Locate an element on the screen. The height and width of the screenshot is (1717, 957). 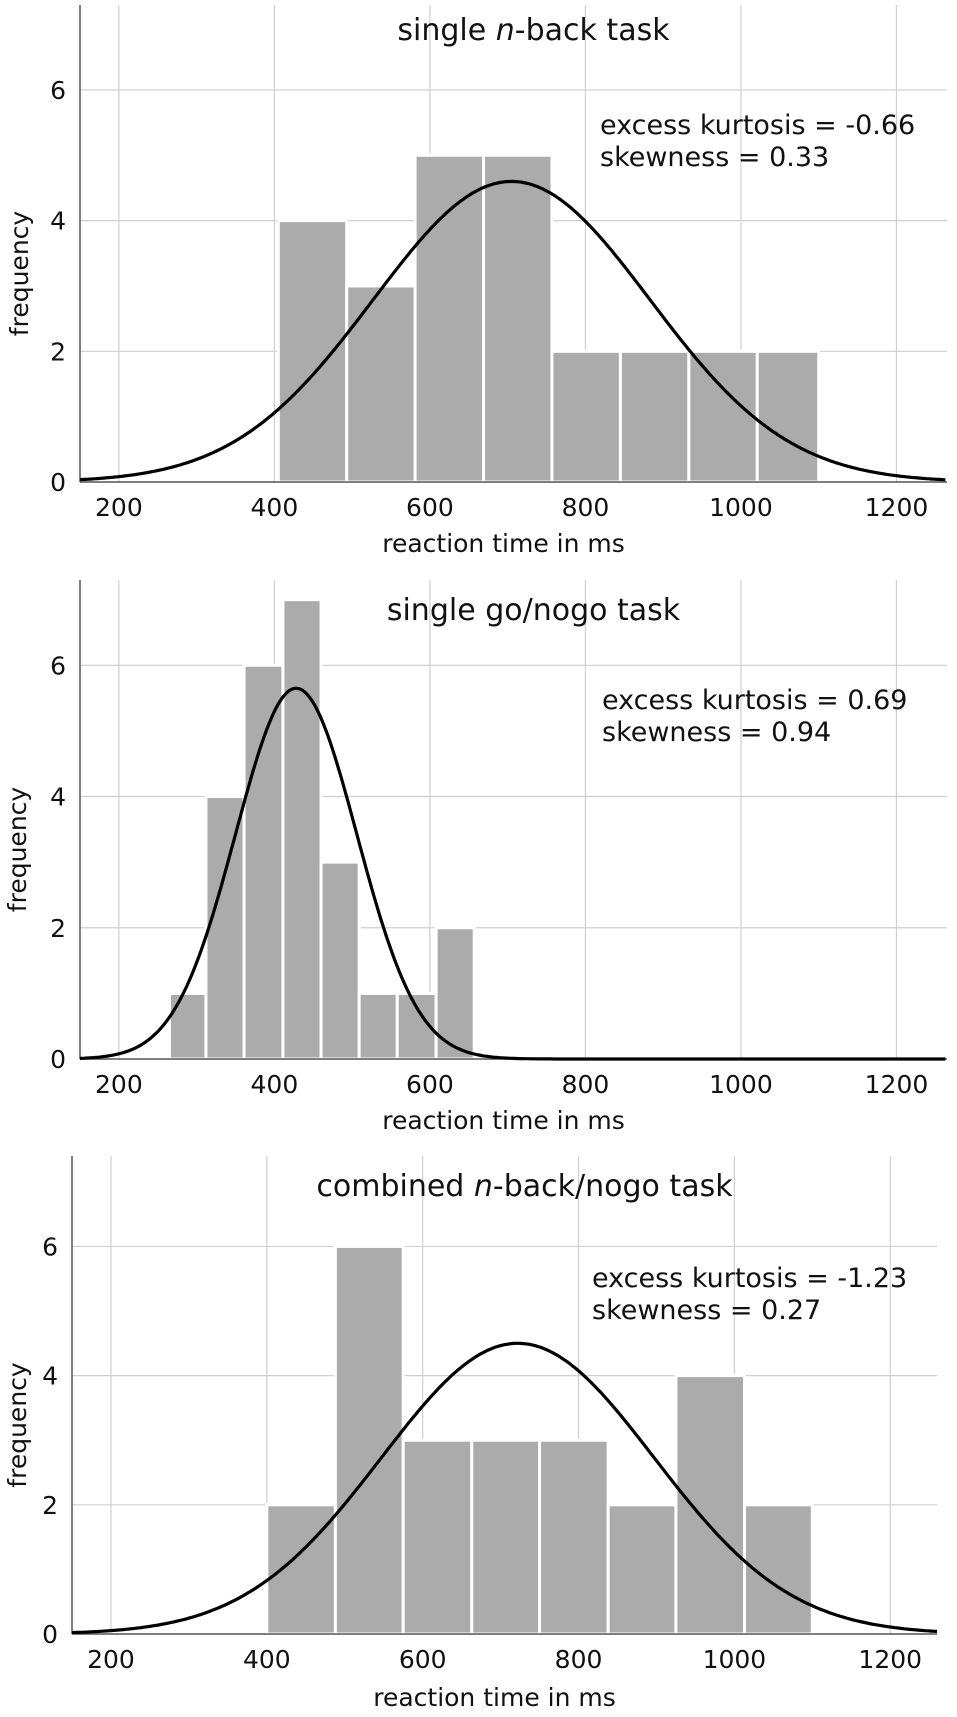
skewness-annotation: skewness = 0.94 is located at coordinates (716, 732).